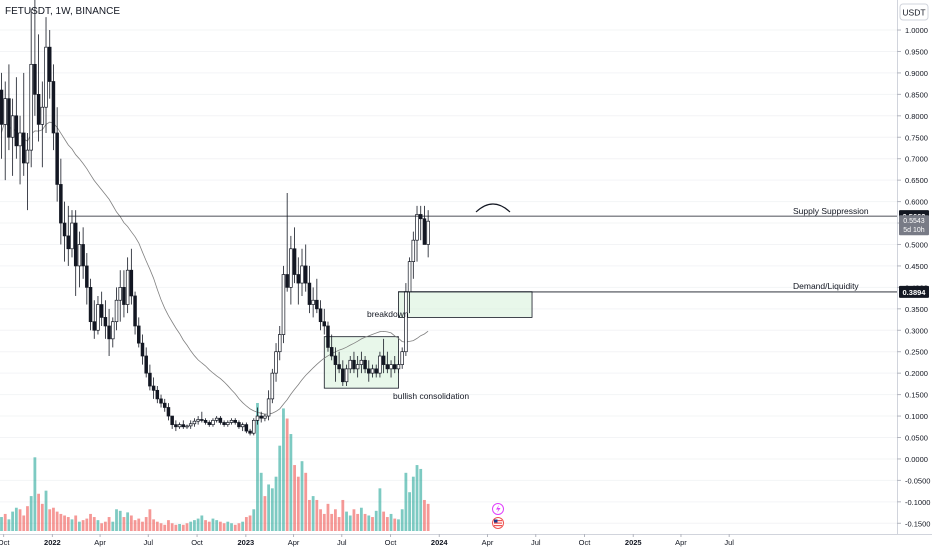 The width and height of the screenshot is (932, 555). I want to click on us-flag-icon, so click(498, 523).